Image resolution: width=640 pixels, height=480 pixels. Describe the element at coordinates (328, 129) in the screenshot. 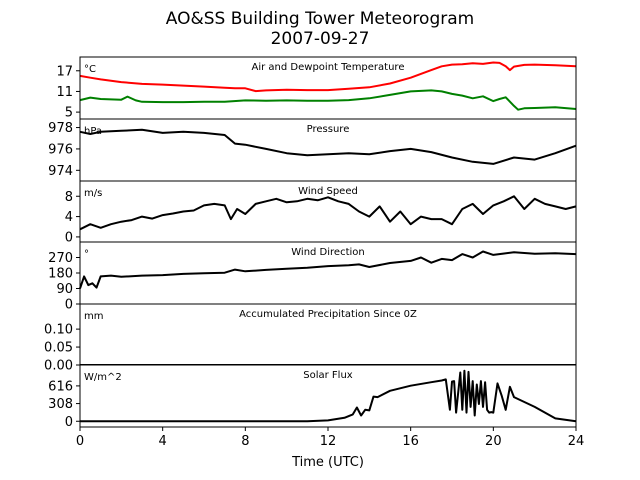

I see `panel-title: Pressure` at that location.